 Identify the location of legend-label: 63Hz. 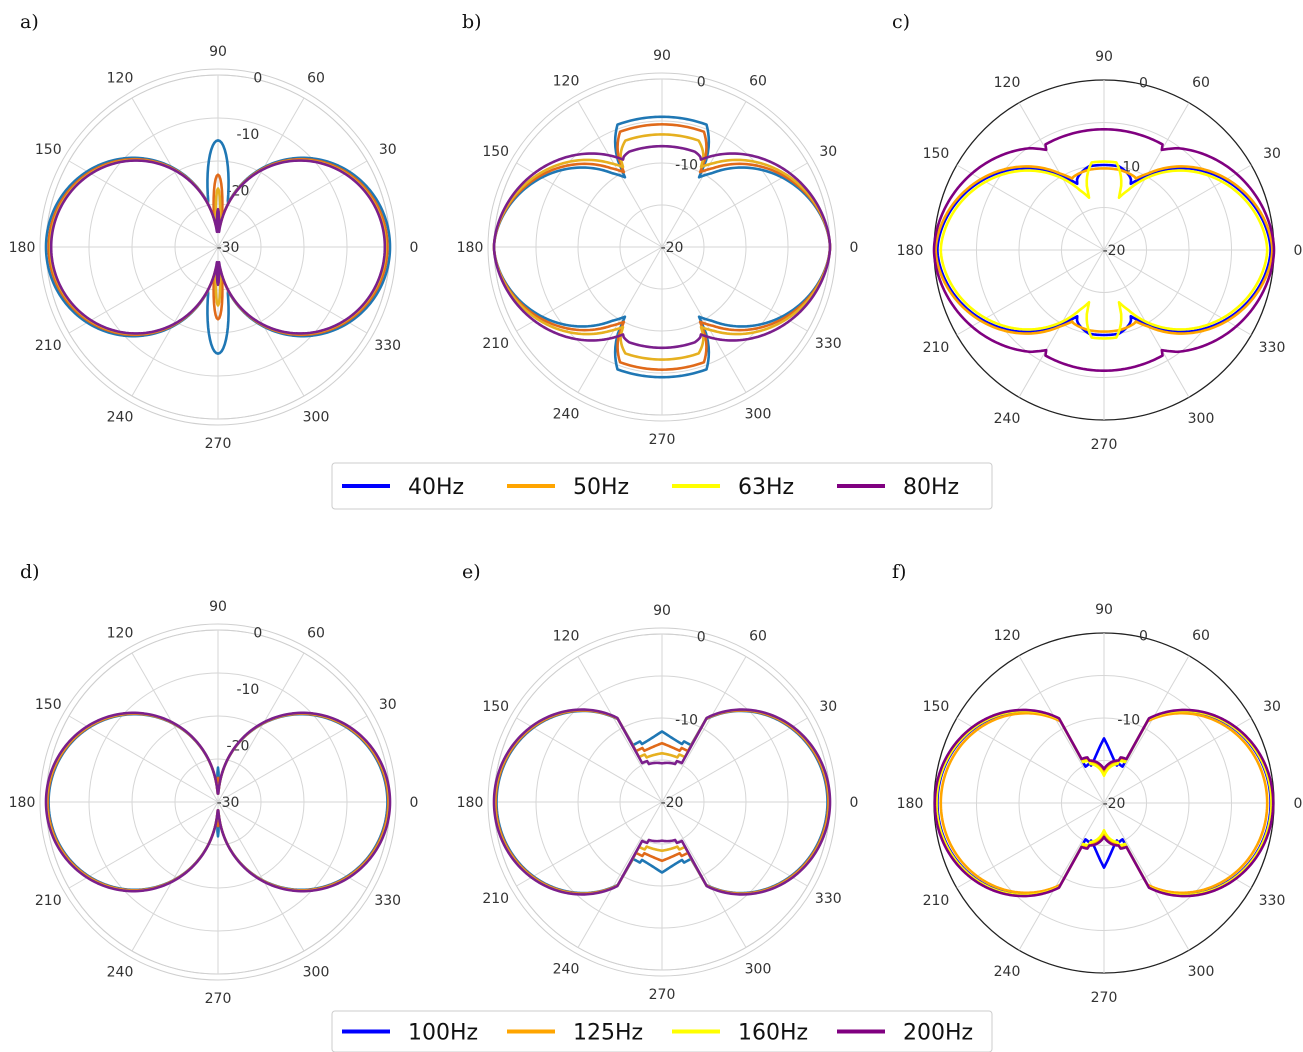
(766, 487).